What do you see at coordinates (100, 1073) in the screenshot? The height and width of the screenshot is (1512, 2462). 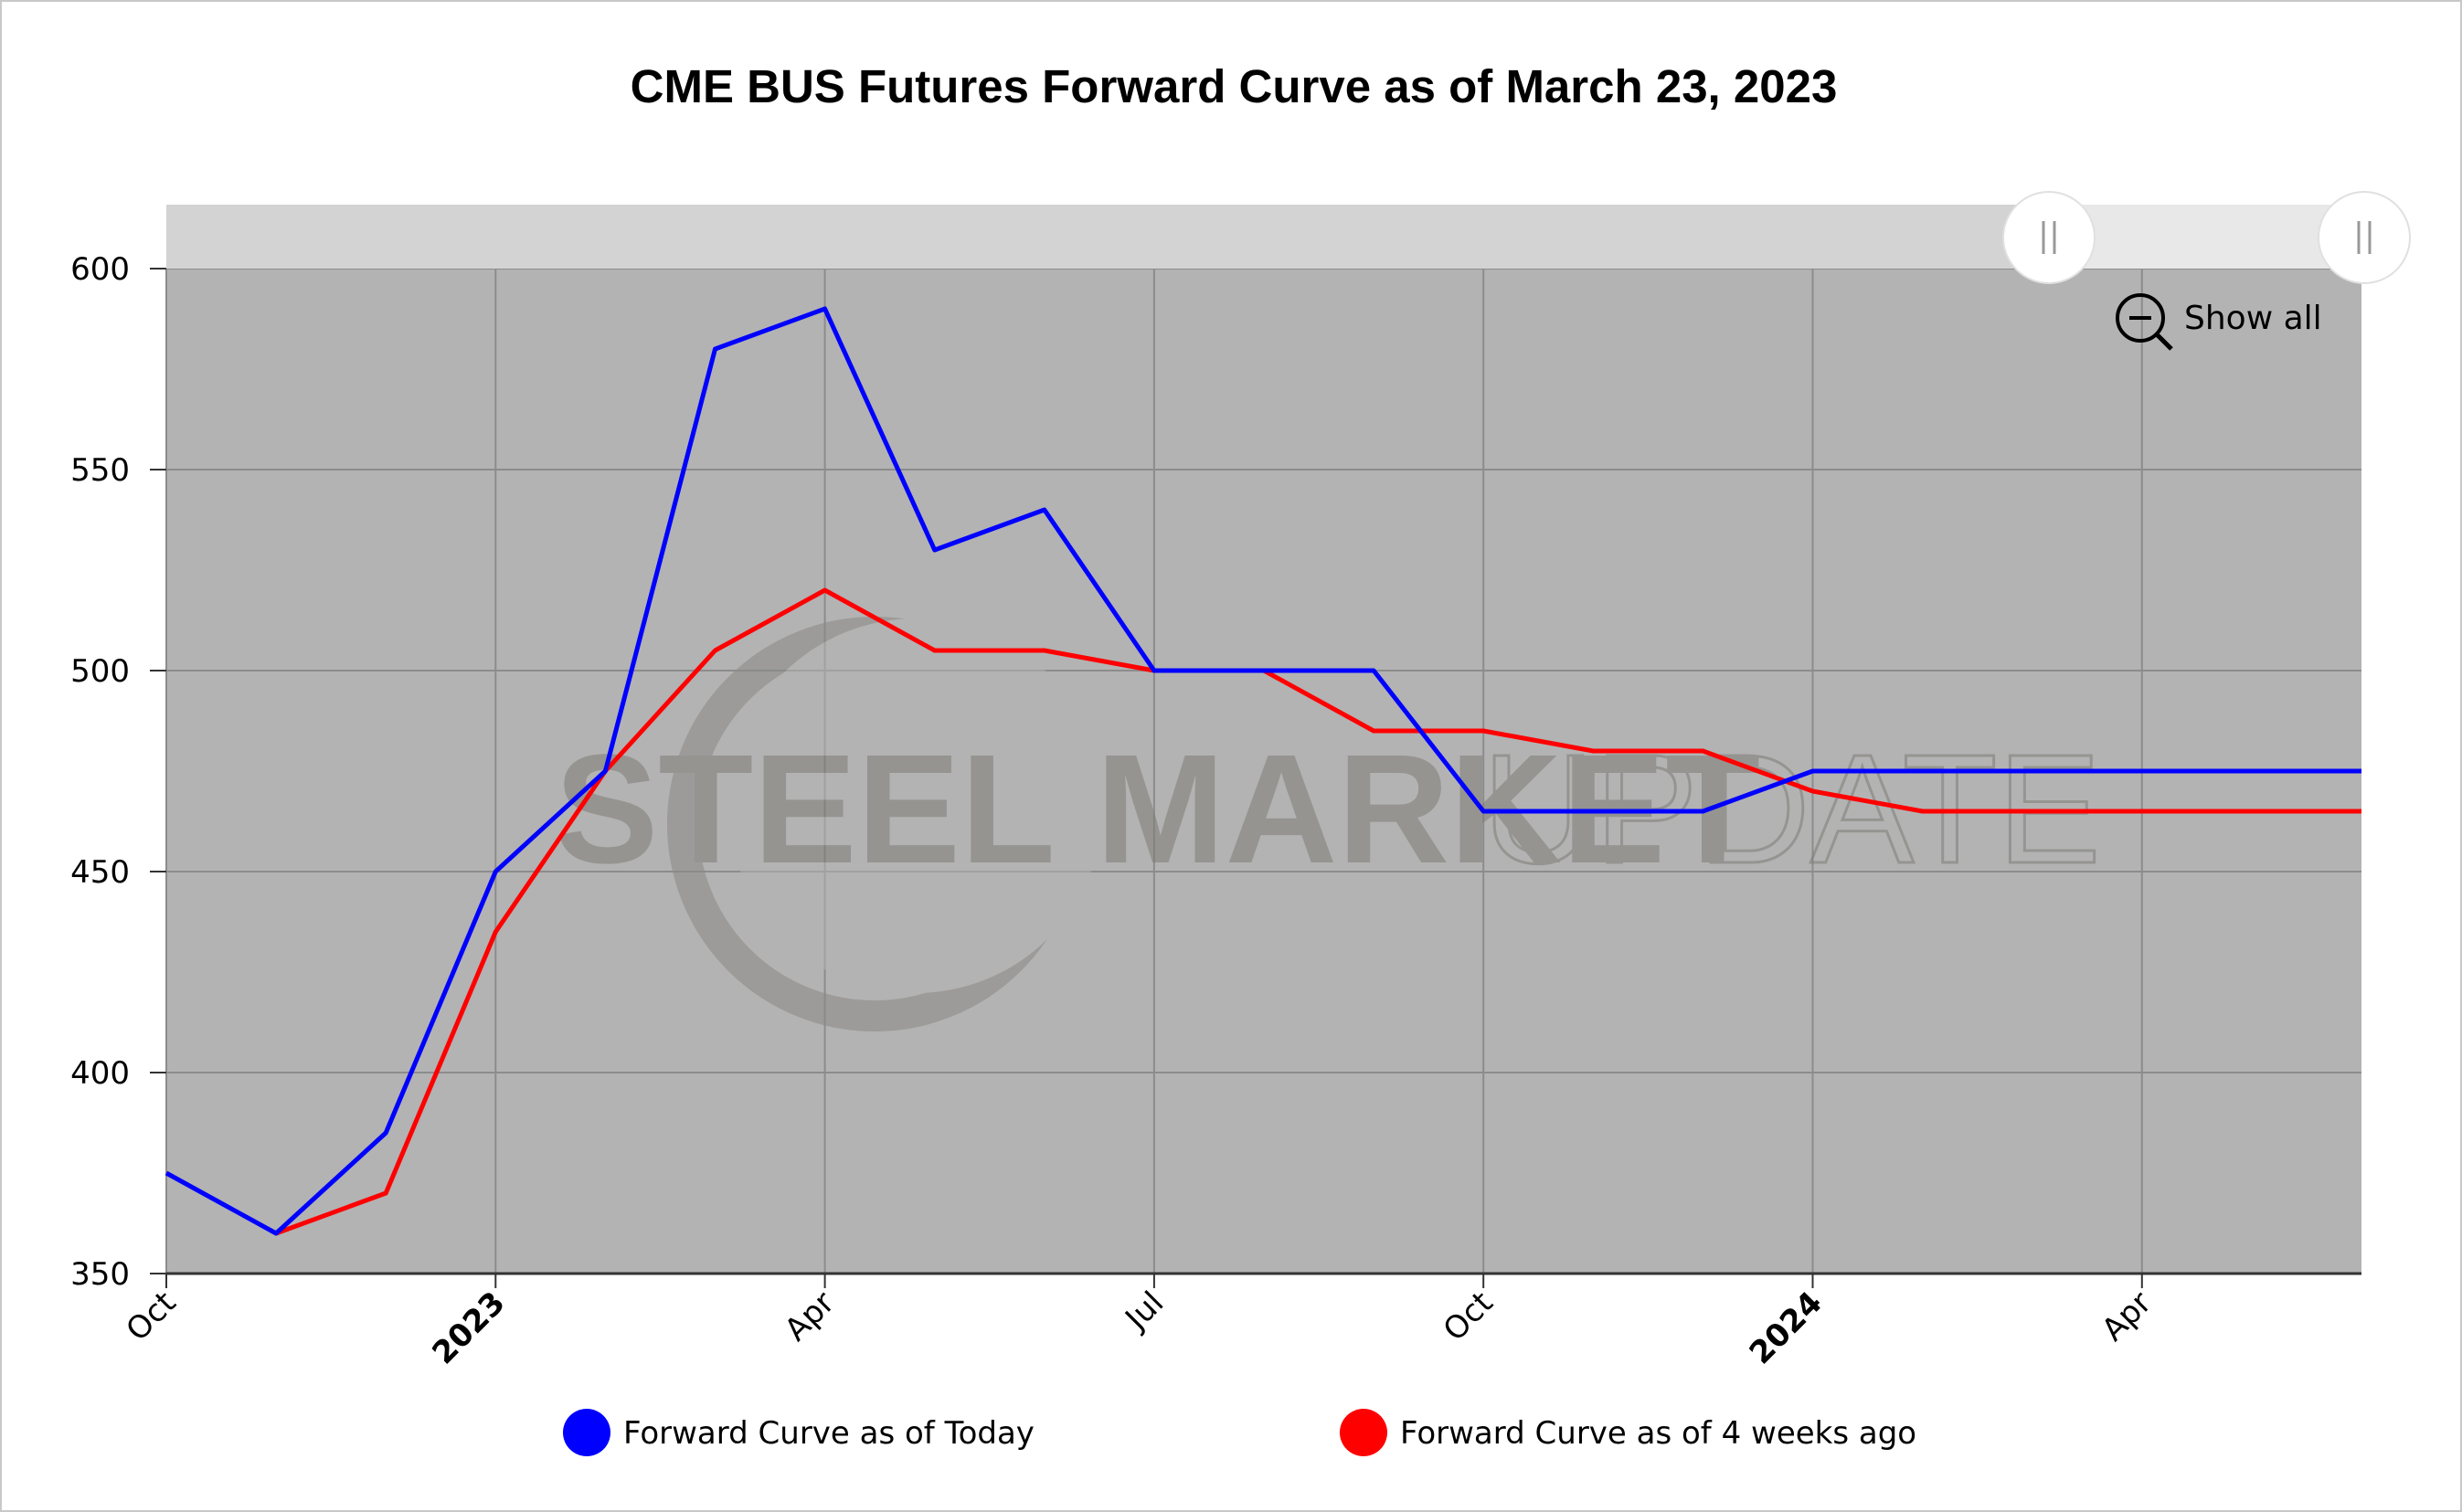 I see `y-tick-label: 400` at bounding box center [100, 1073].